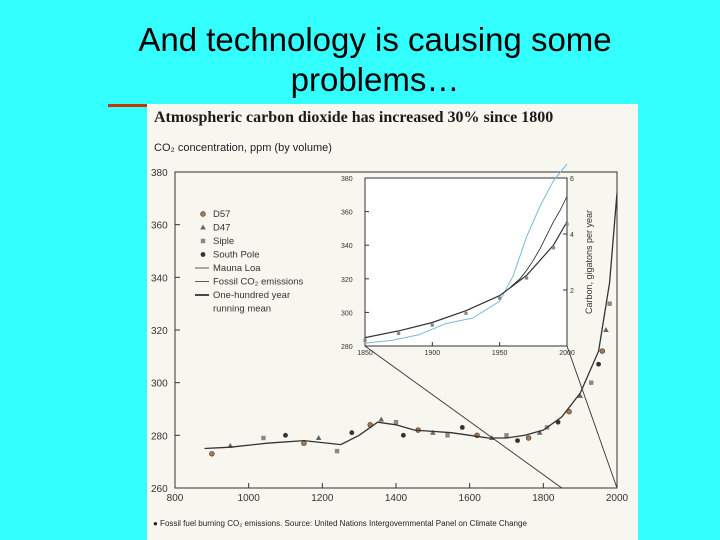  What do you see at coordinates (223, 241) in the screenshot?
I see `legend-label: Siple` at bounding box center [223, 241].